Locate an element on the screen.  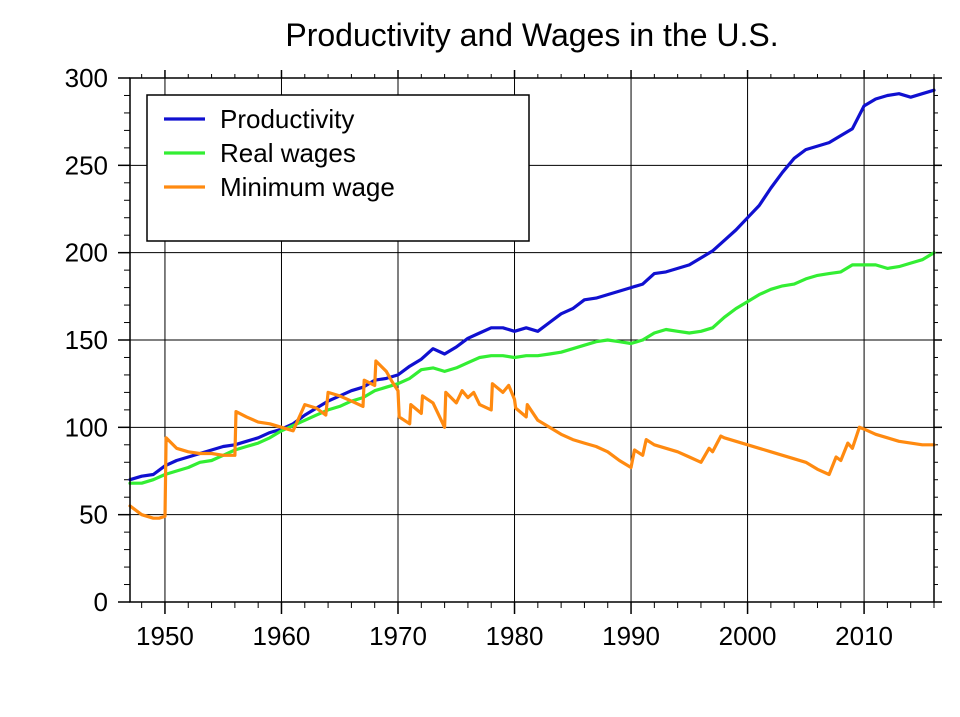
legend-label-real-wages: Real wages is located at coordinates (288, 153).